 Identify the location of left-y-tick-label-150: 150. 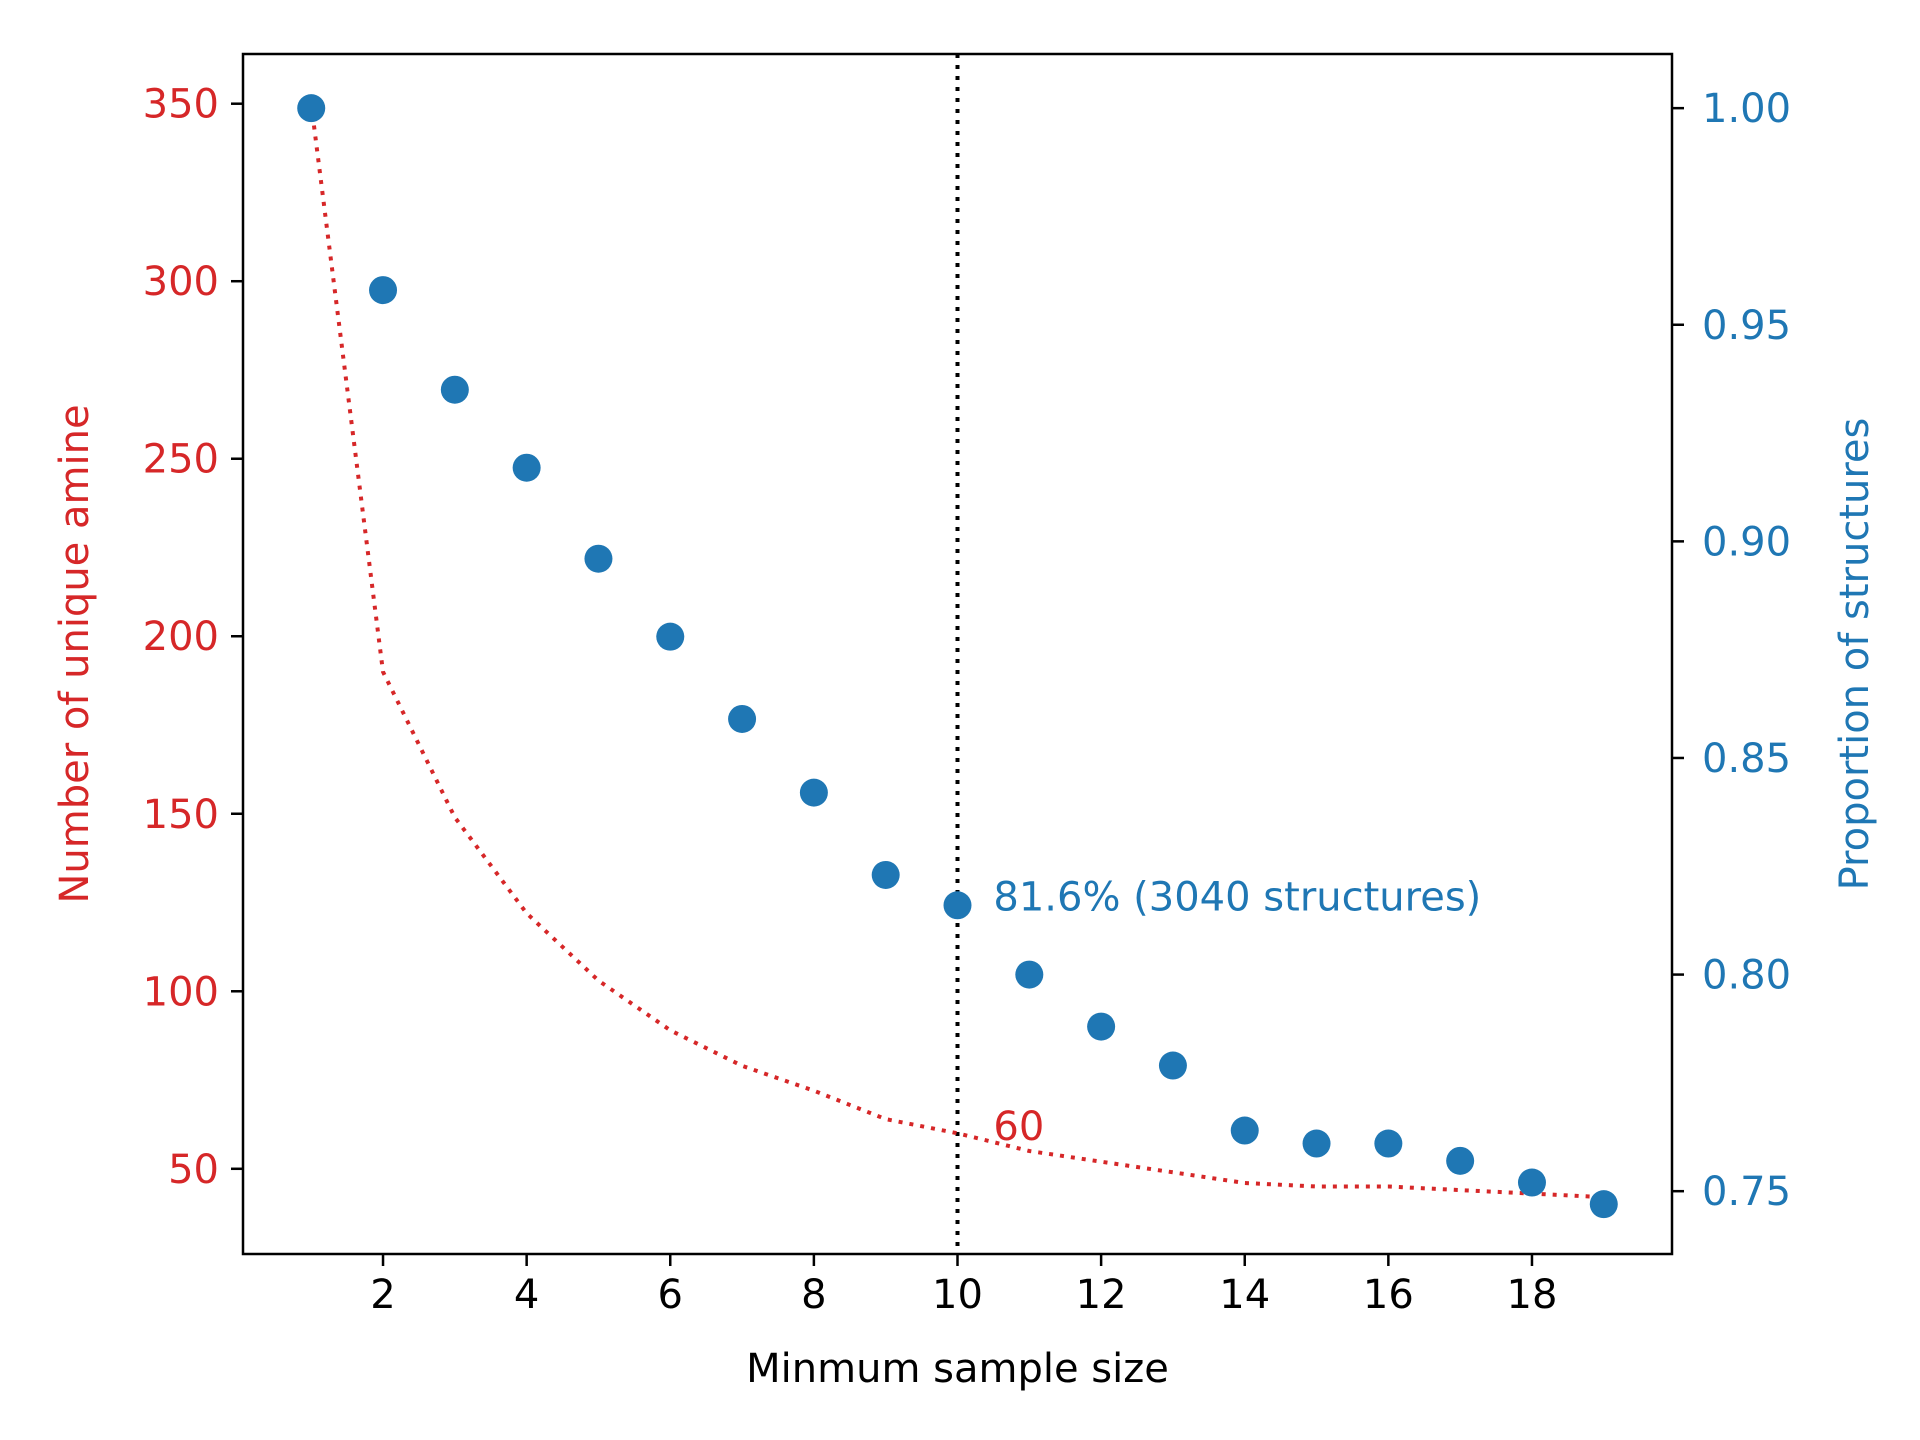
(181, 815).